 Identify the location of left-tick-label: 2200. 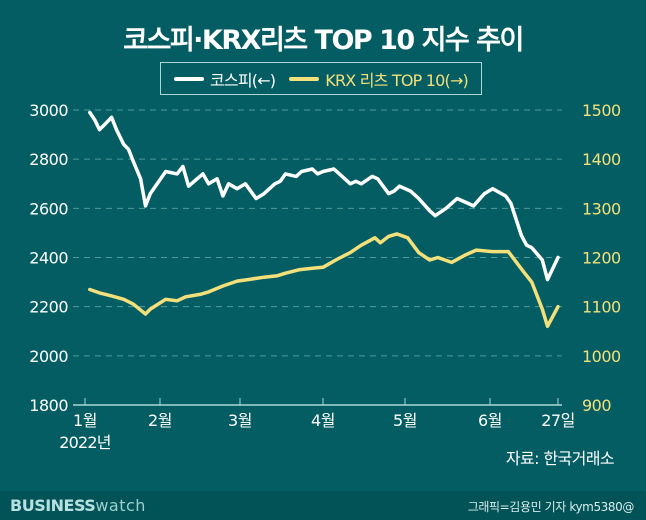
(48, 307).